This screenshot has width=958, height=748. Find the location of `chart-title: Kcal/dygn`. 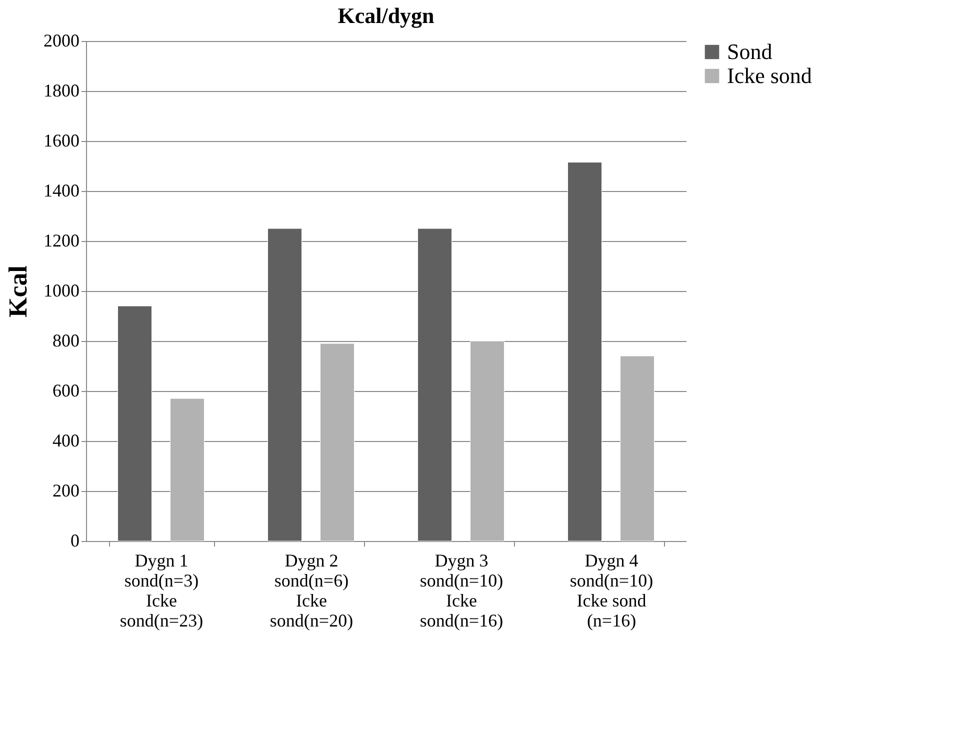

chart-title: Kcal/dygn is located at coordinates (386, 15).